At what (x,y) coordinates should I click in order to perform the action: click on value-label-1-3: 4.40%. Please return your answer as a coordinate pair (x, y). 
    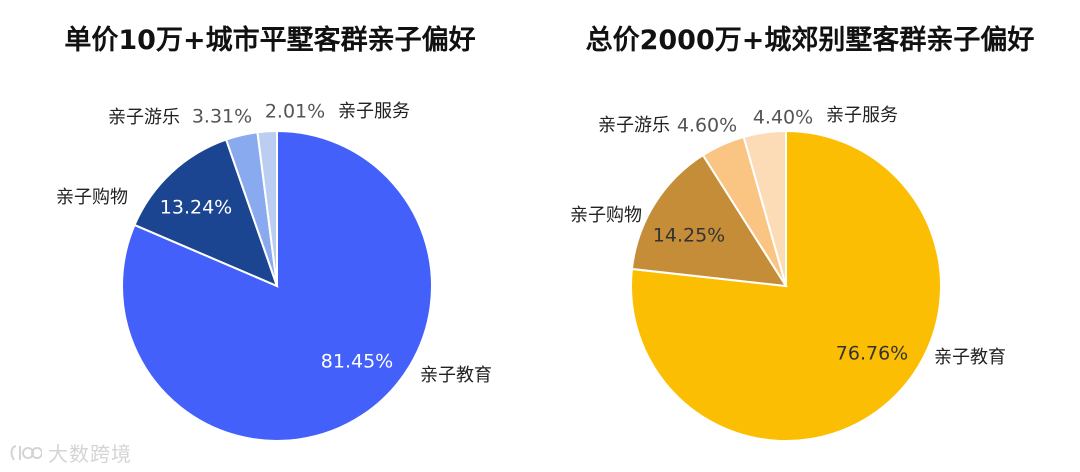
    Looking at the image, I should click on (783, 118).